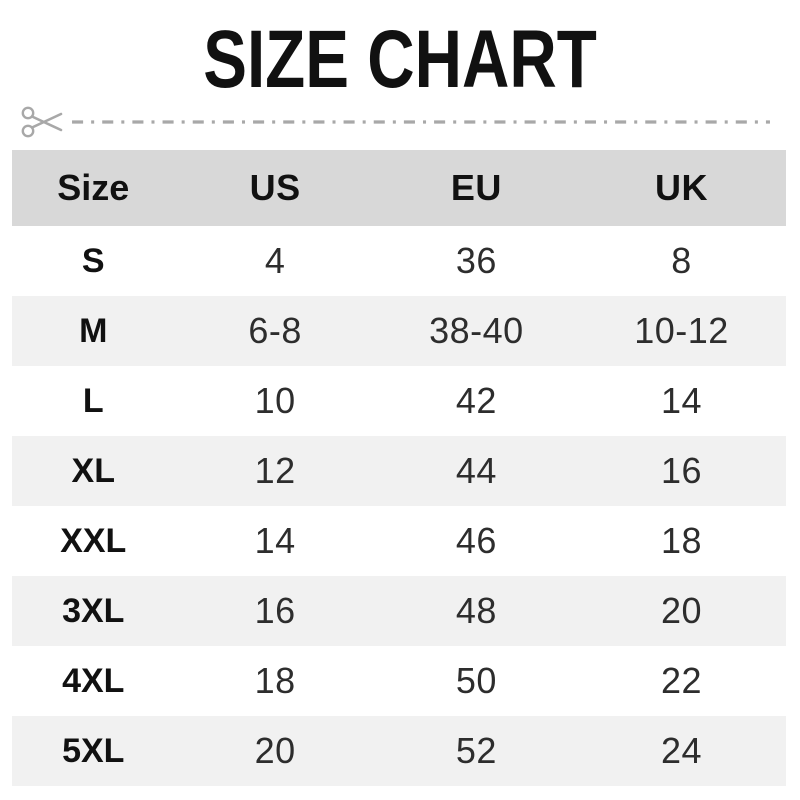  I want to click on eu-value: 44, so click(476, 470).